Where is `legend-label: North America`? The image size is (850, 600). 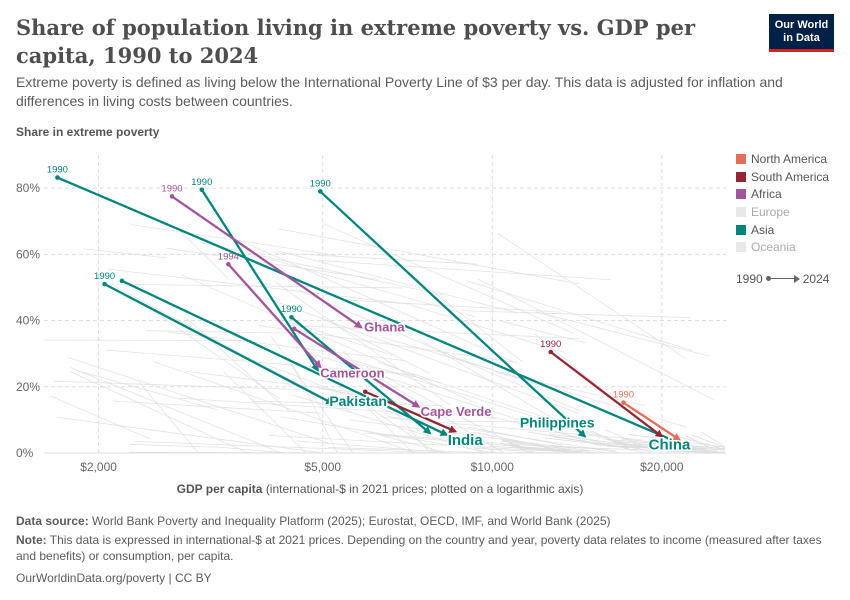 legend-label: North America is located at coordinates (789, 158).